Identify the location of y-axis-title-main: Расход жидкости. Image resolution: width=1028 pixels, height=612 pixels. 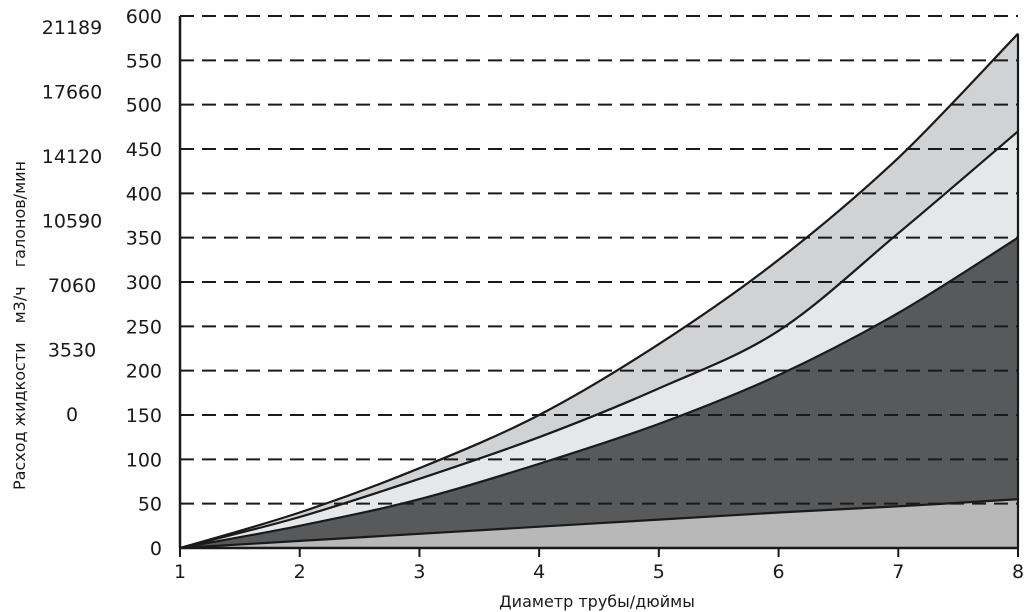
(19, 417).